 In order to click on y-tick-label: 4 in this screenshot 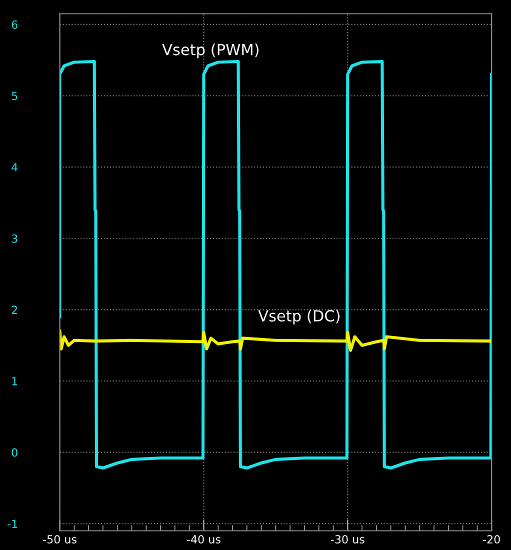, I will do `click(15, 167)`.